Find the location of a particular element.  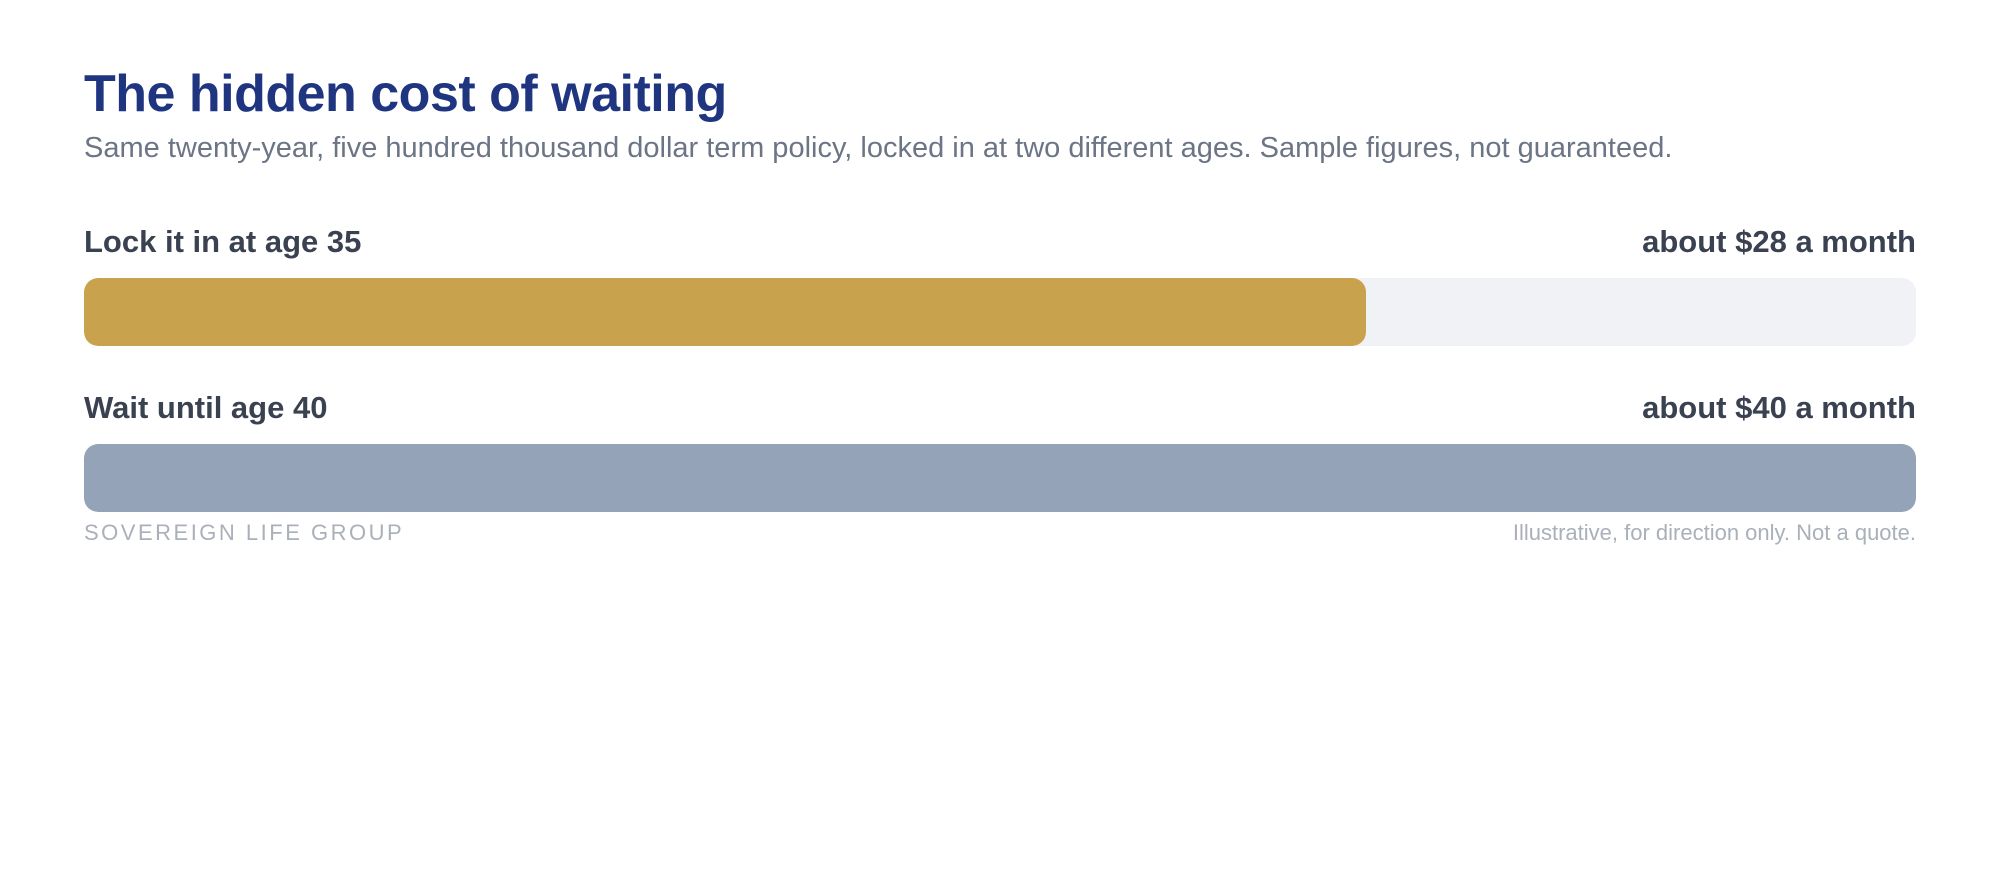

bar-row-age-40: Wait until age 40 about $40 a month is located at coordinates (1000, 451).